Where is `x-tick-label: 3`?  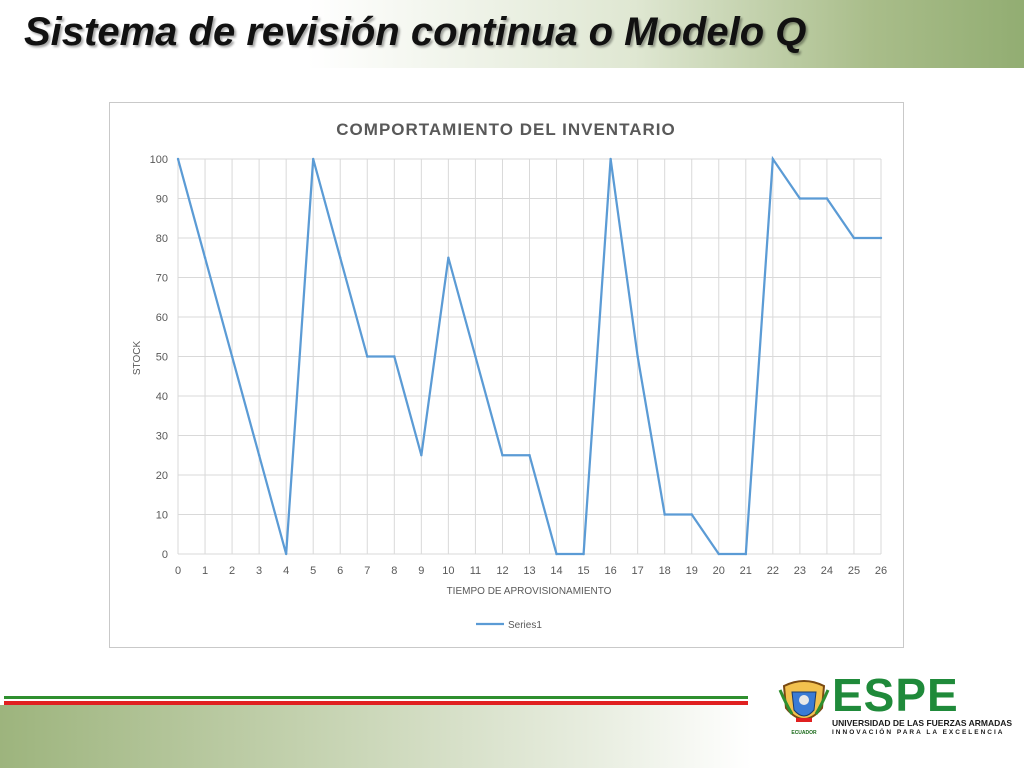
x-tick-label: 3 is located at coordinates (259, 571).